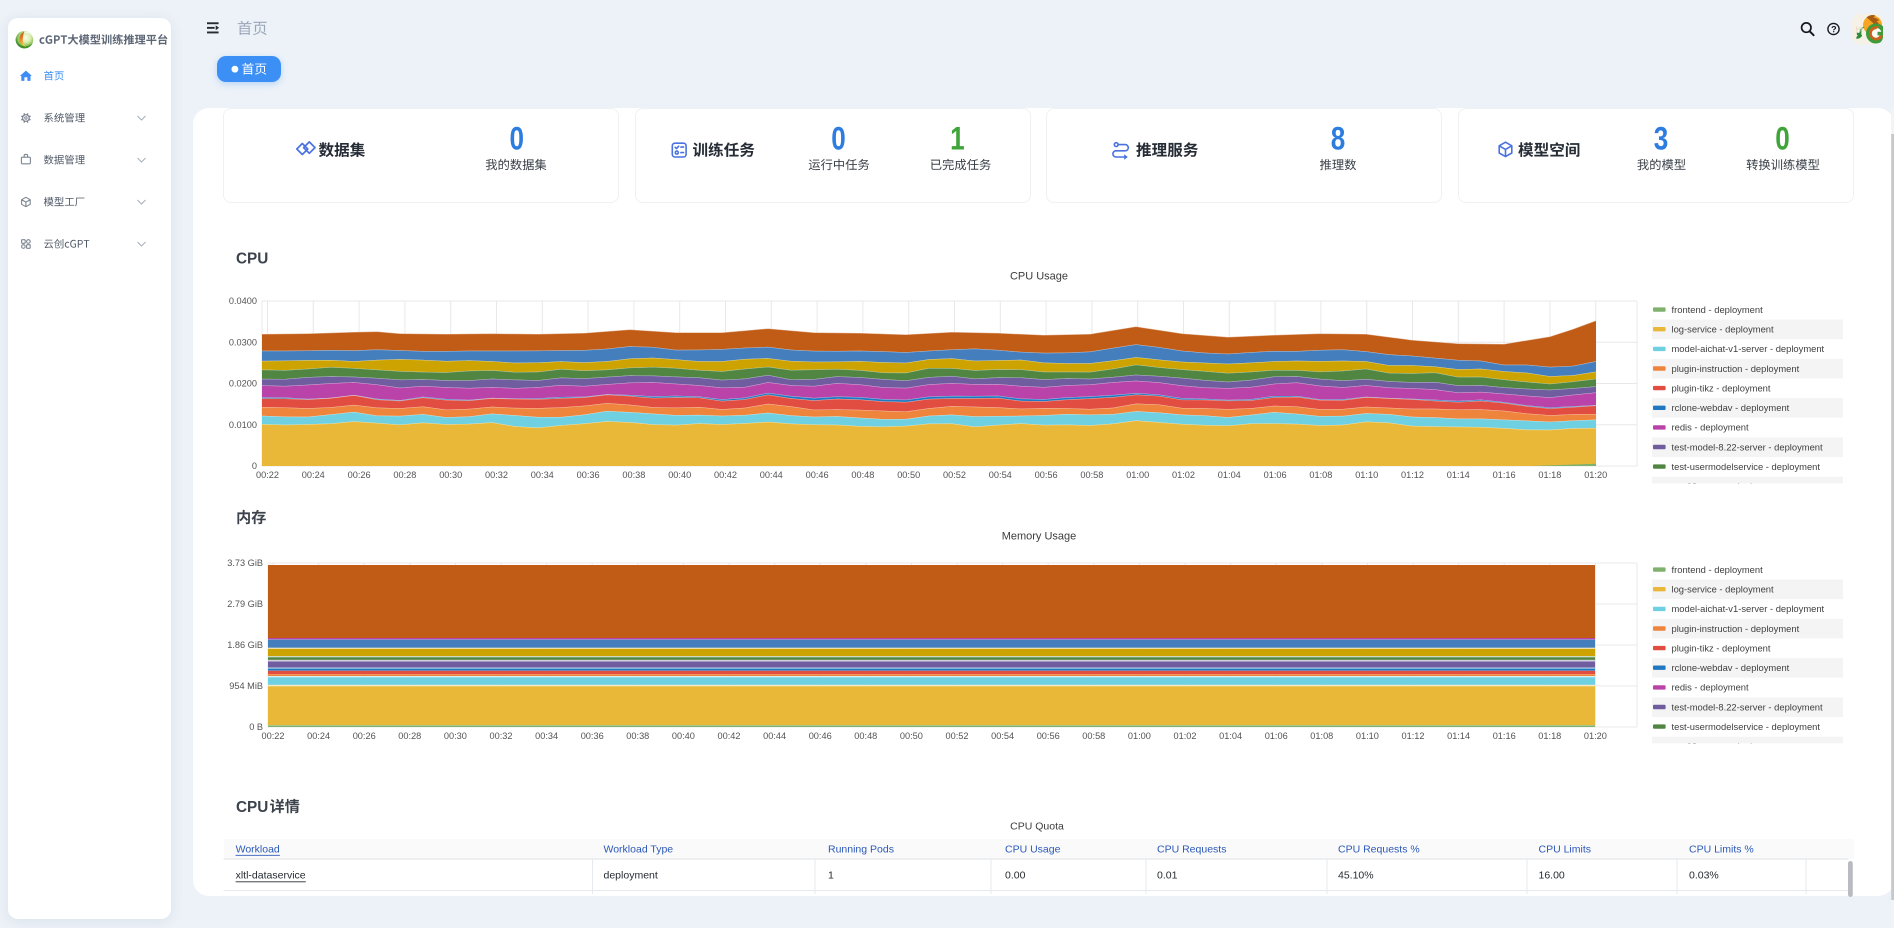 The width and height of the screenshot is (1894, 928). What do you see at coordinates (1721, 849) in the screenshot?
I see `svg-text: CPU Limits %` at bounding box center [1721, 849].